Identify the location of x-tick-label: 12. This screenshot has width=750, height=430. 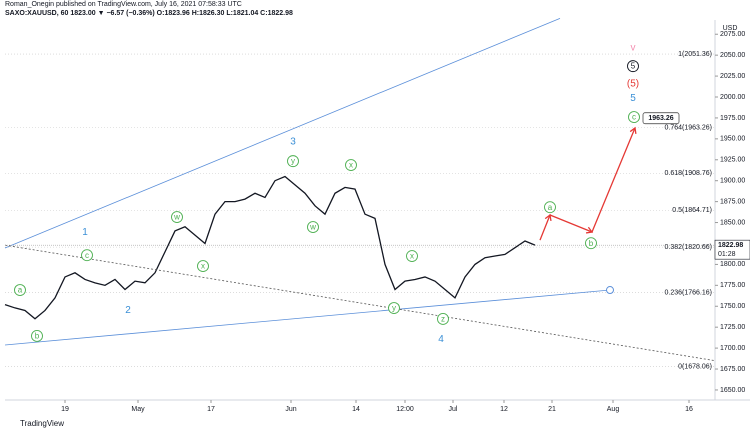
(504, 409).